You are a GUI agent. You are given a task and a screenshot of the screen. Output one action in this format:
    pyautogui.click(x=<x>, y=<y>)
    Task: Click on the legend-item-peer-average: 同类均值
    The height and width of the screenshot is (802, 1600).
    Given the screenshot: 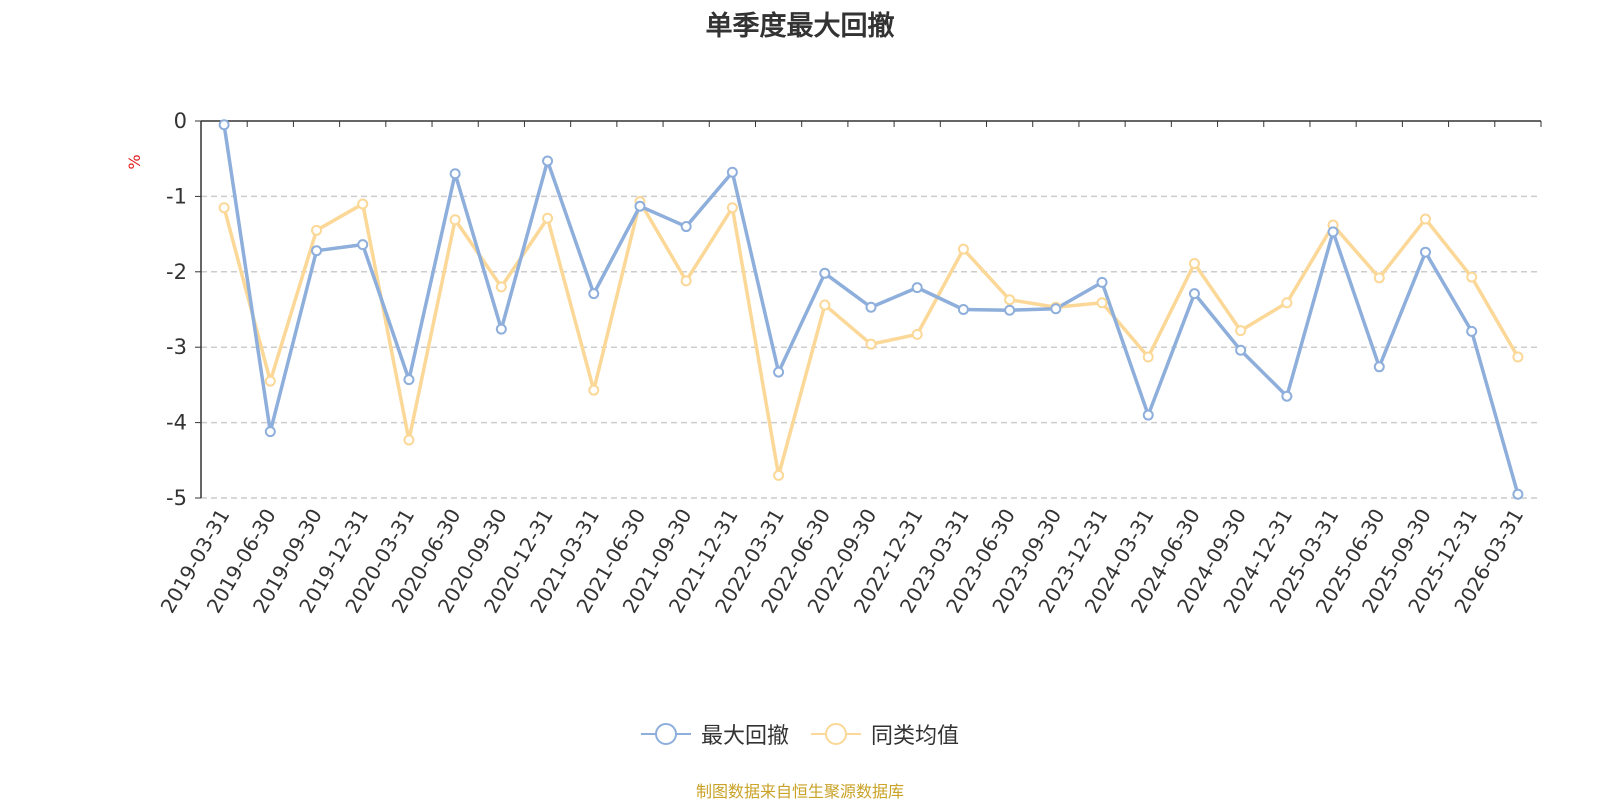 What is the action you would take?
    pyautogui.click(x=885, y=734)
    